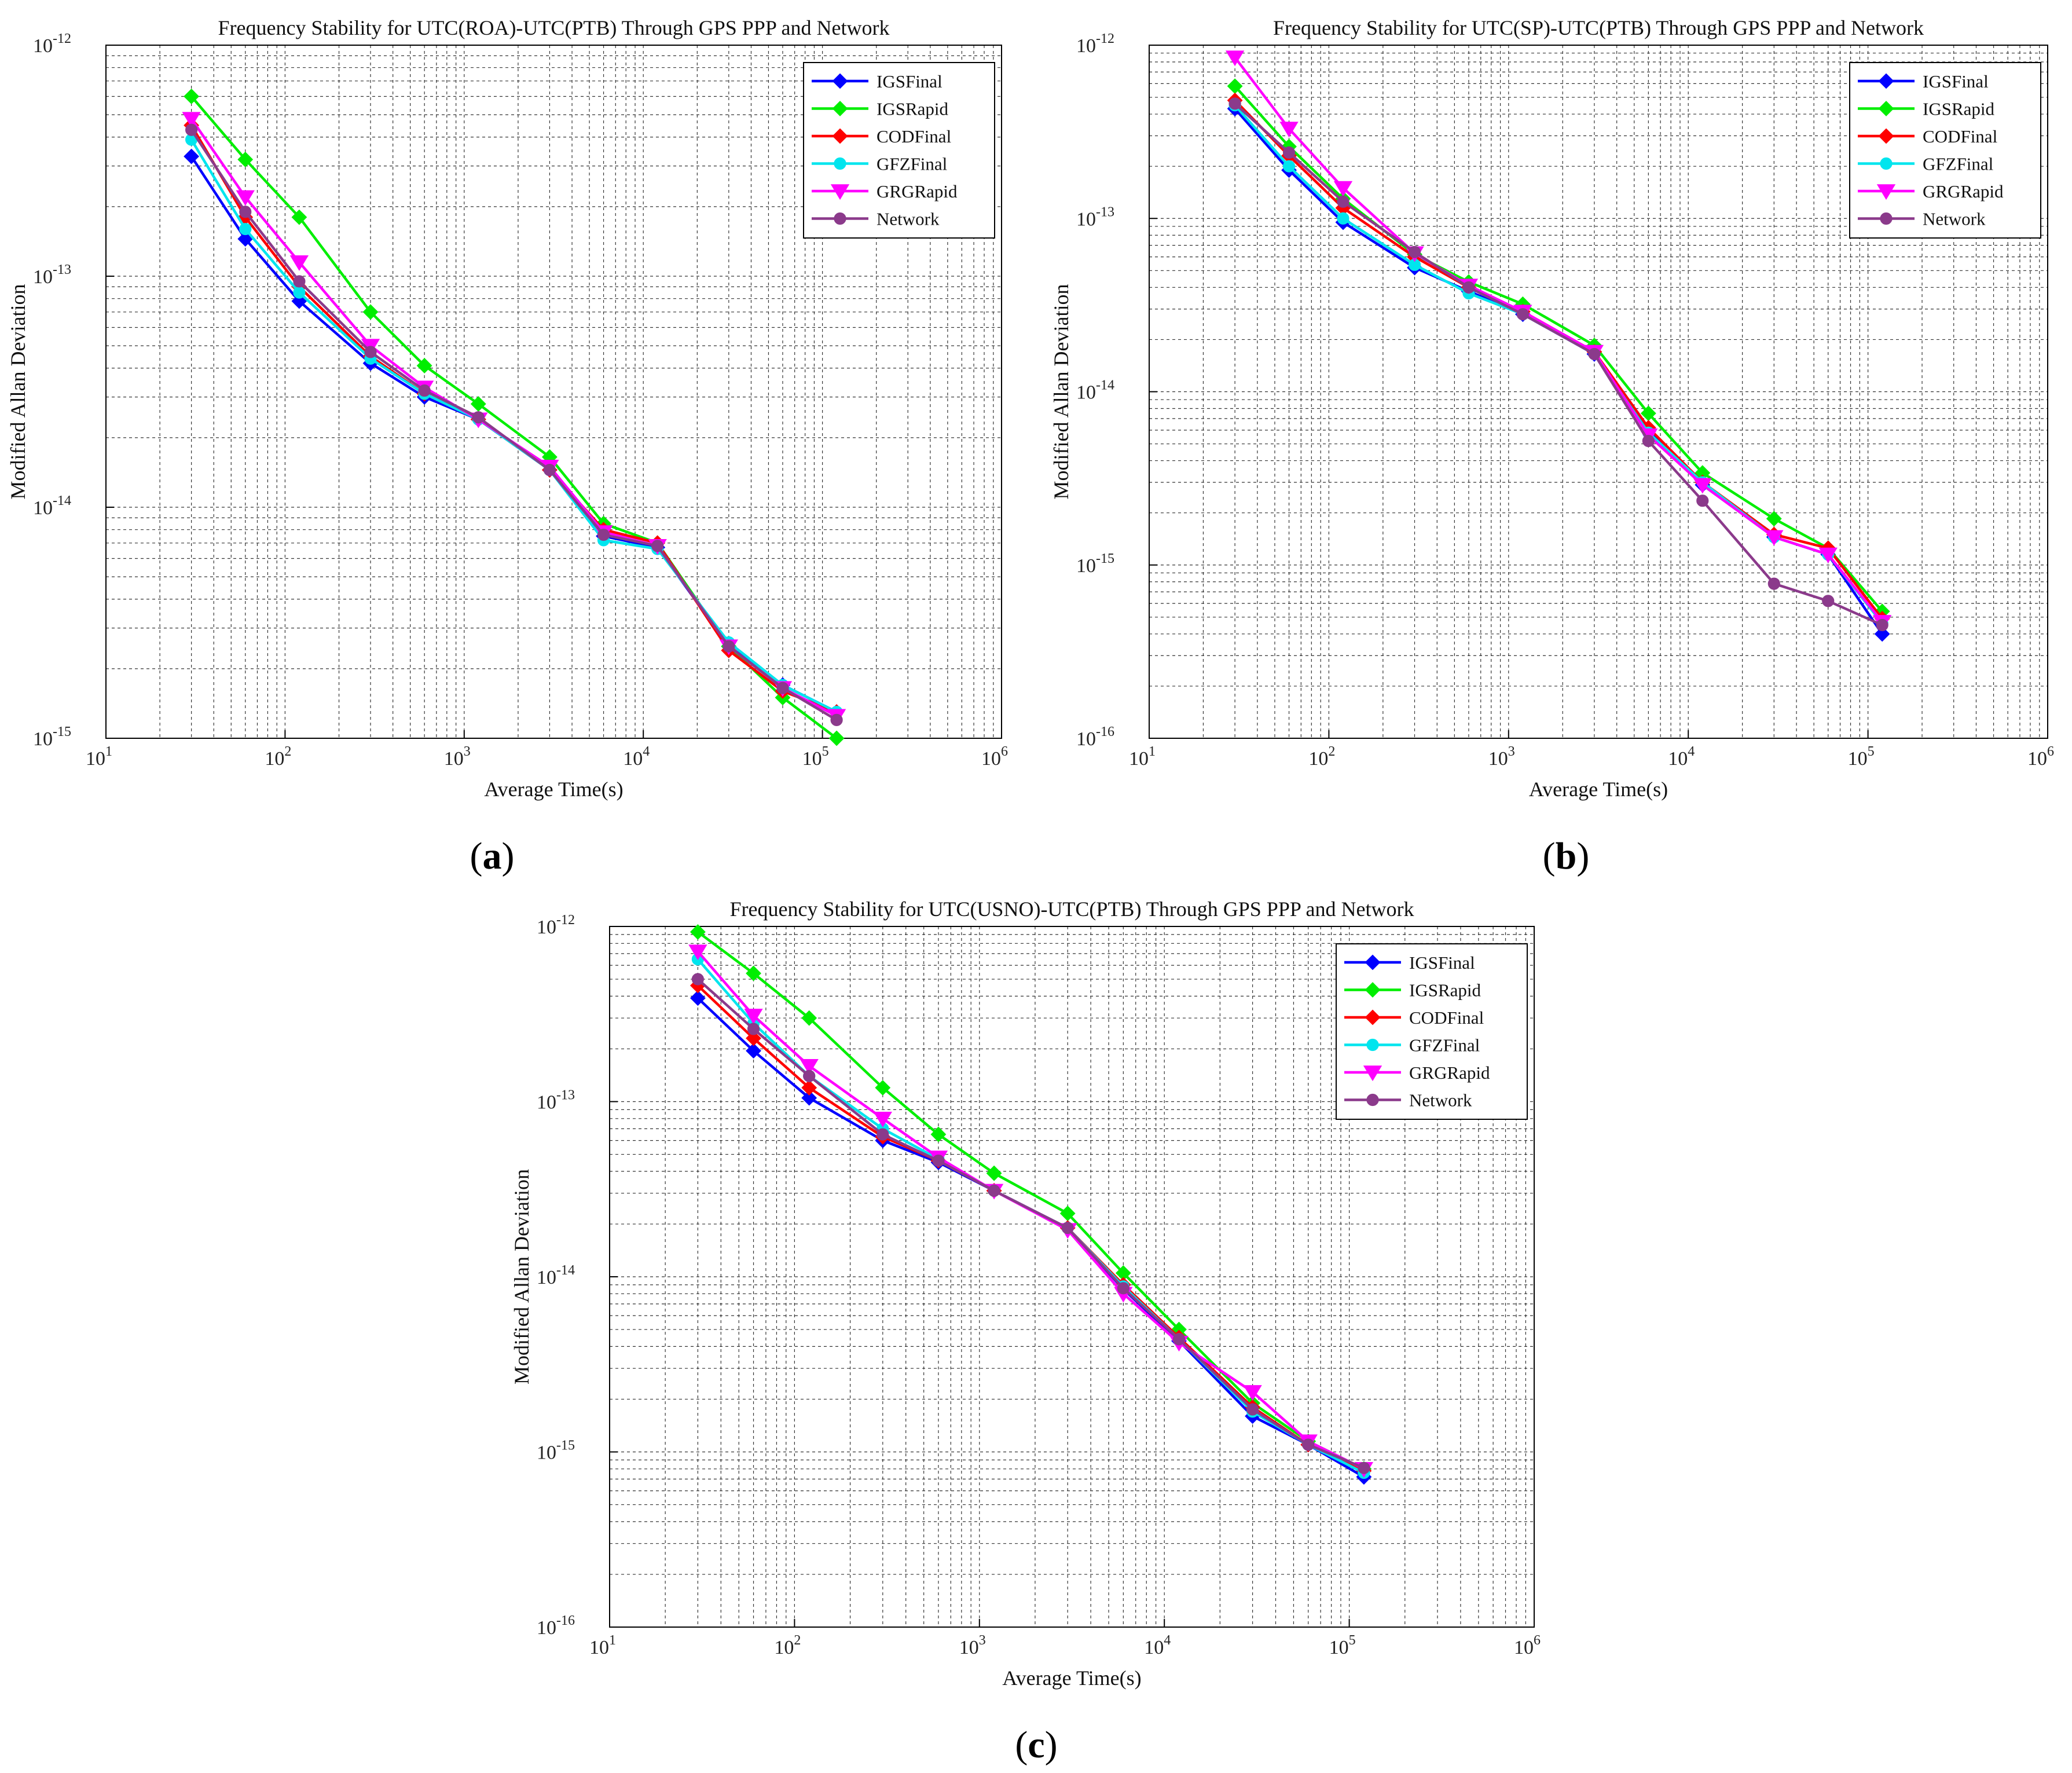  What do you see at coordinates (1036, 1745) in the screenshot?
I see `panel-label-c: (c)` at bounding box center [1036, 1745].